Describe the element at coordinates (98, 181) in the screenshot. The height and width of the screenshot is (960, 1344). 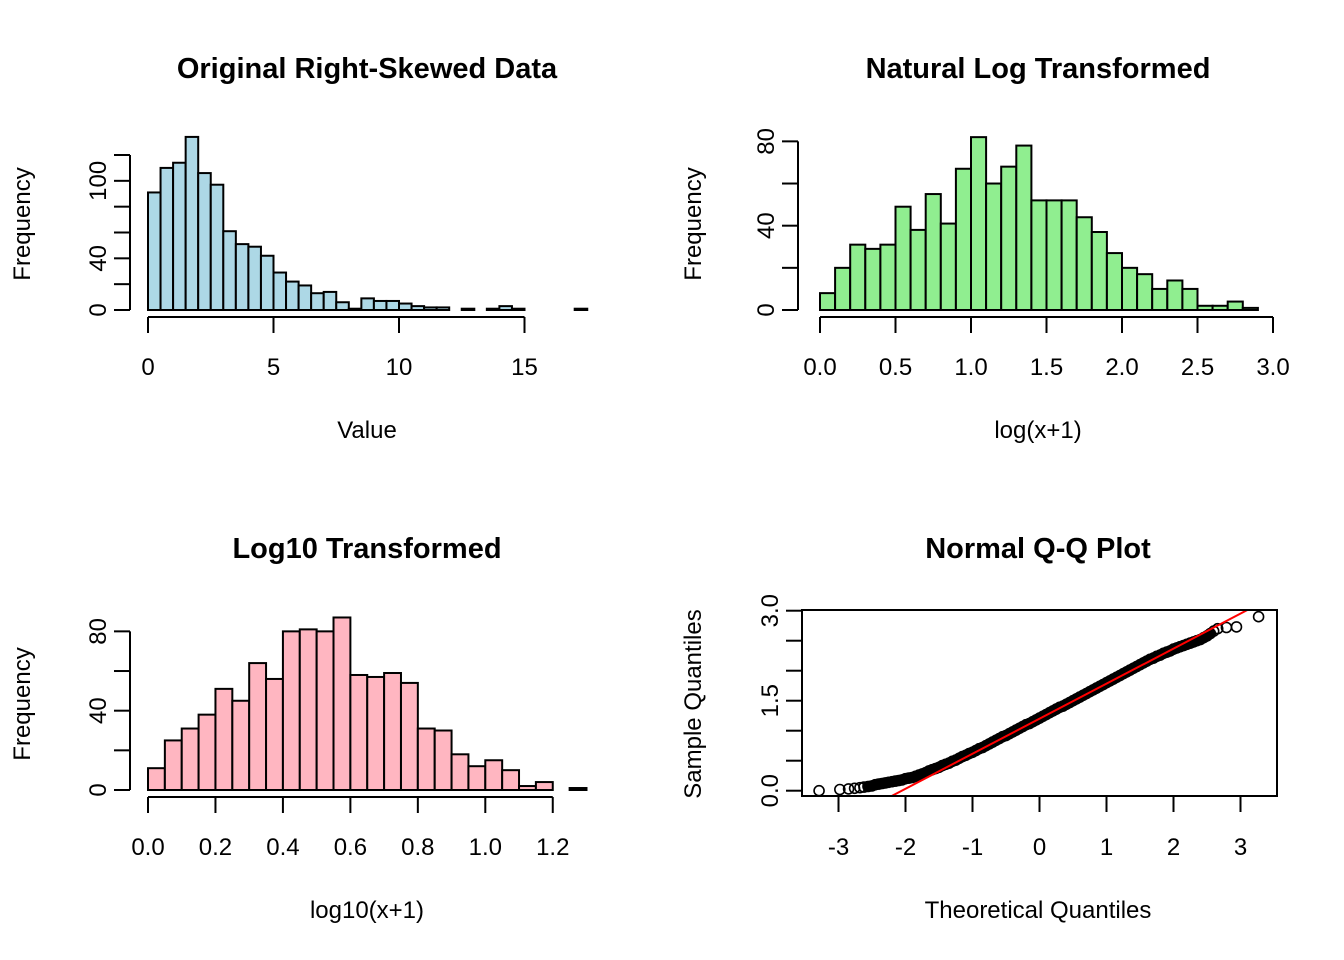
I see `y-tick-label: 100` at that location.